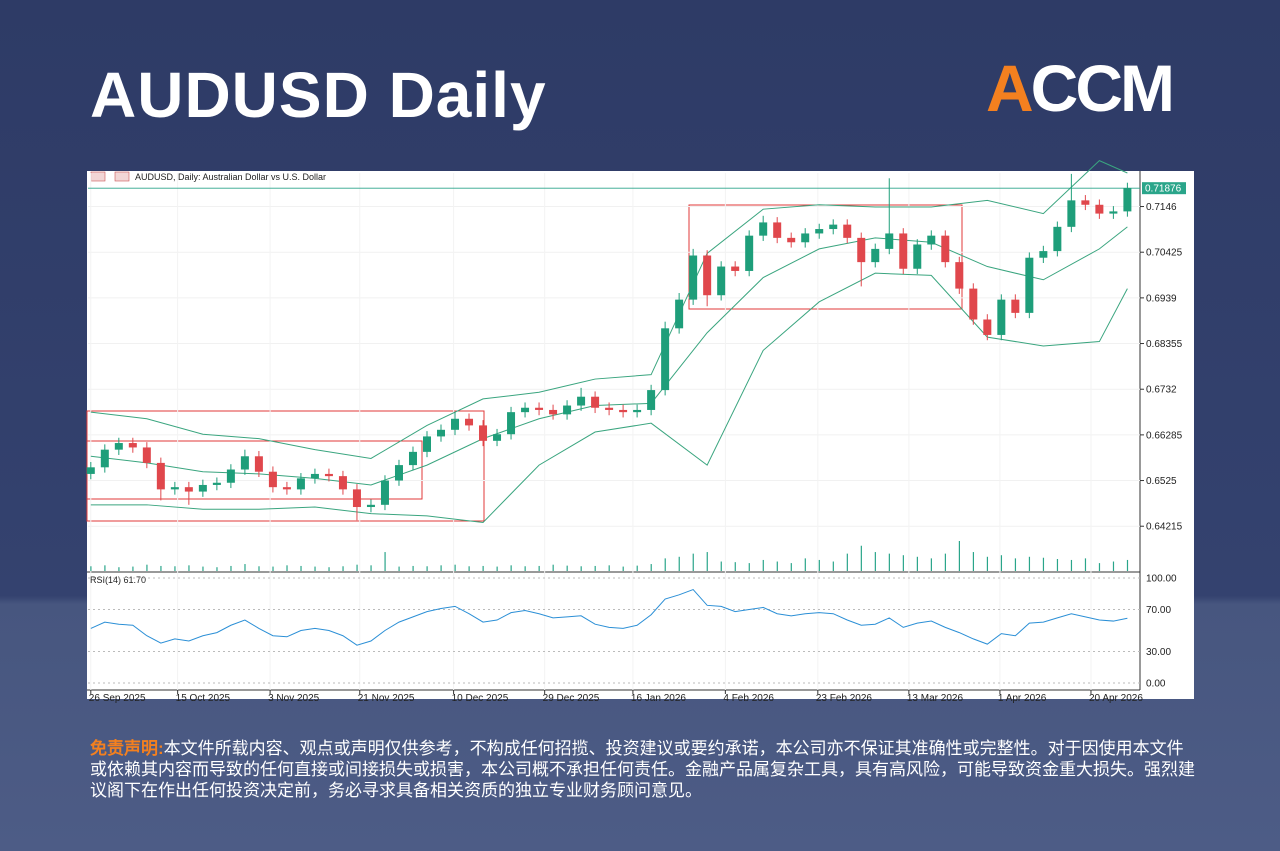 Image resolution: width=1280 pixels, height=851 pixels. Describe the element at coordinates (1164, 344) in the screenshot. I see `y-tick-label: 0.68355` at that location.